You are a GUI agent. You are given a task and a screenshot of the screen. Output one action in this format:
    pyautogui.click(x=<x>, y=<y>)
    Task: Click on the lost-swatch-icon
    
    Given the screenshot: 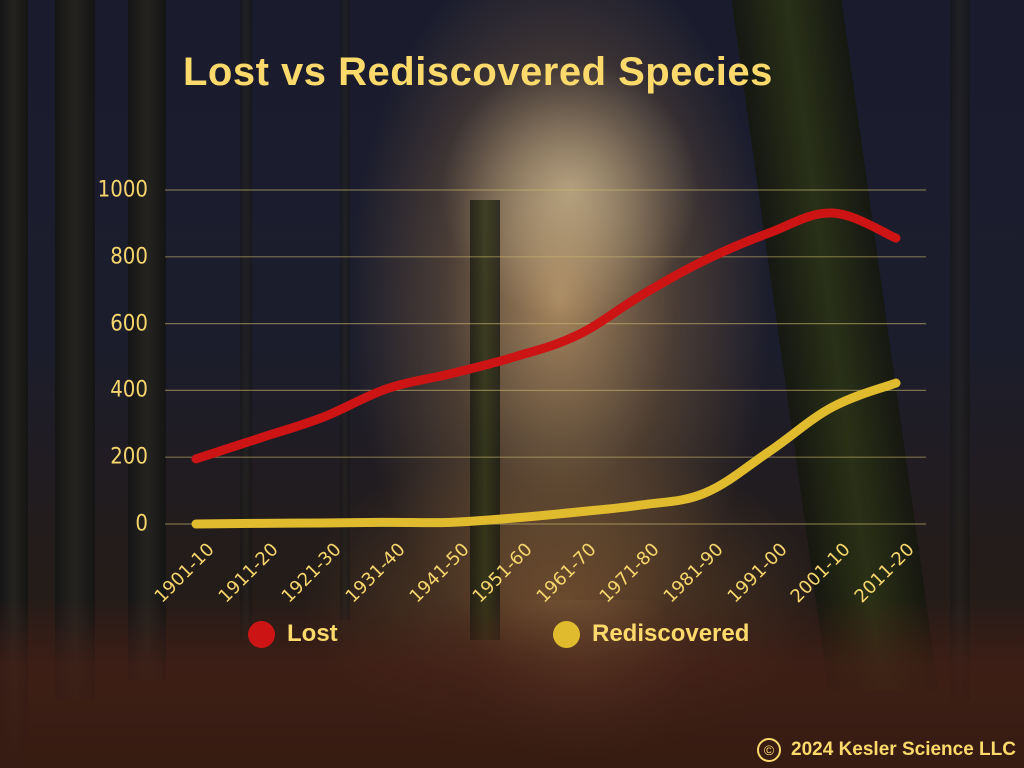 What is the action you would take?
    pyautogui.click(x=261, y=634)
    